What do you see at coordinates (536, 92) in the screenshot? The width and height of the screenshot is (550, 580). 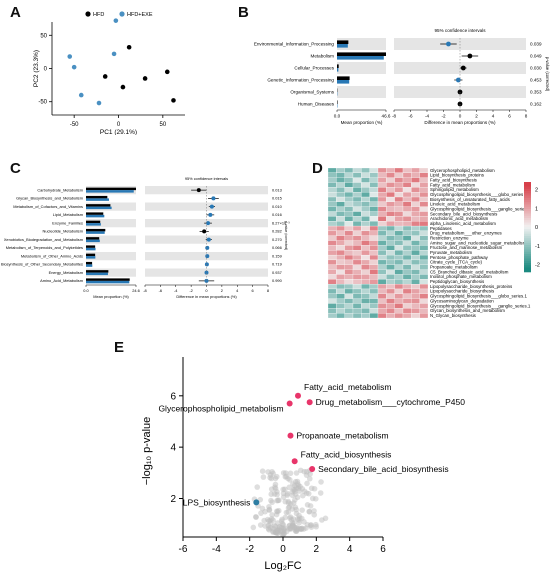 I see `p-value: 0.353` at bounding box center [536, 92].